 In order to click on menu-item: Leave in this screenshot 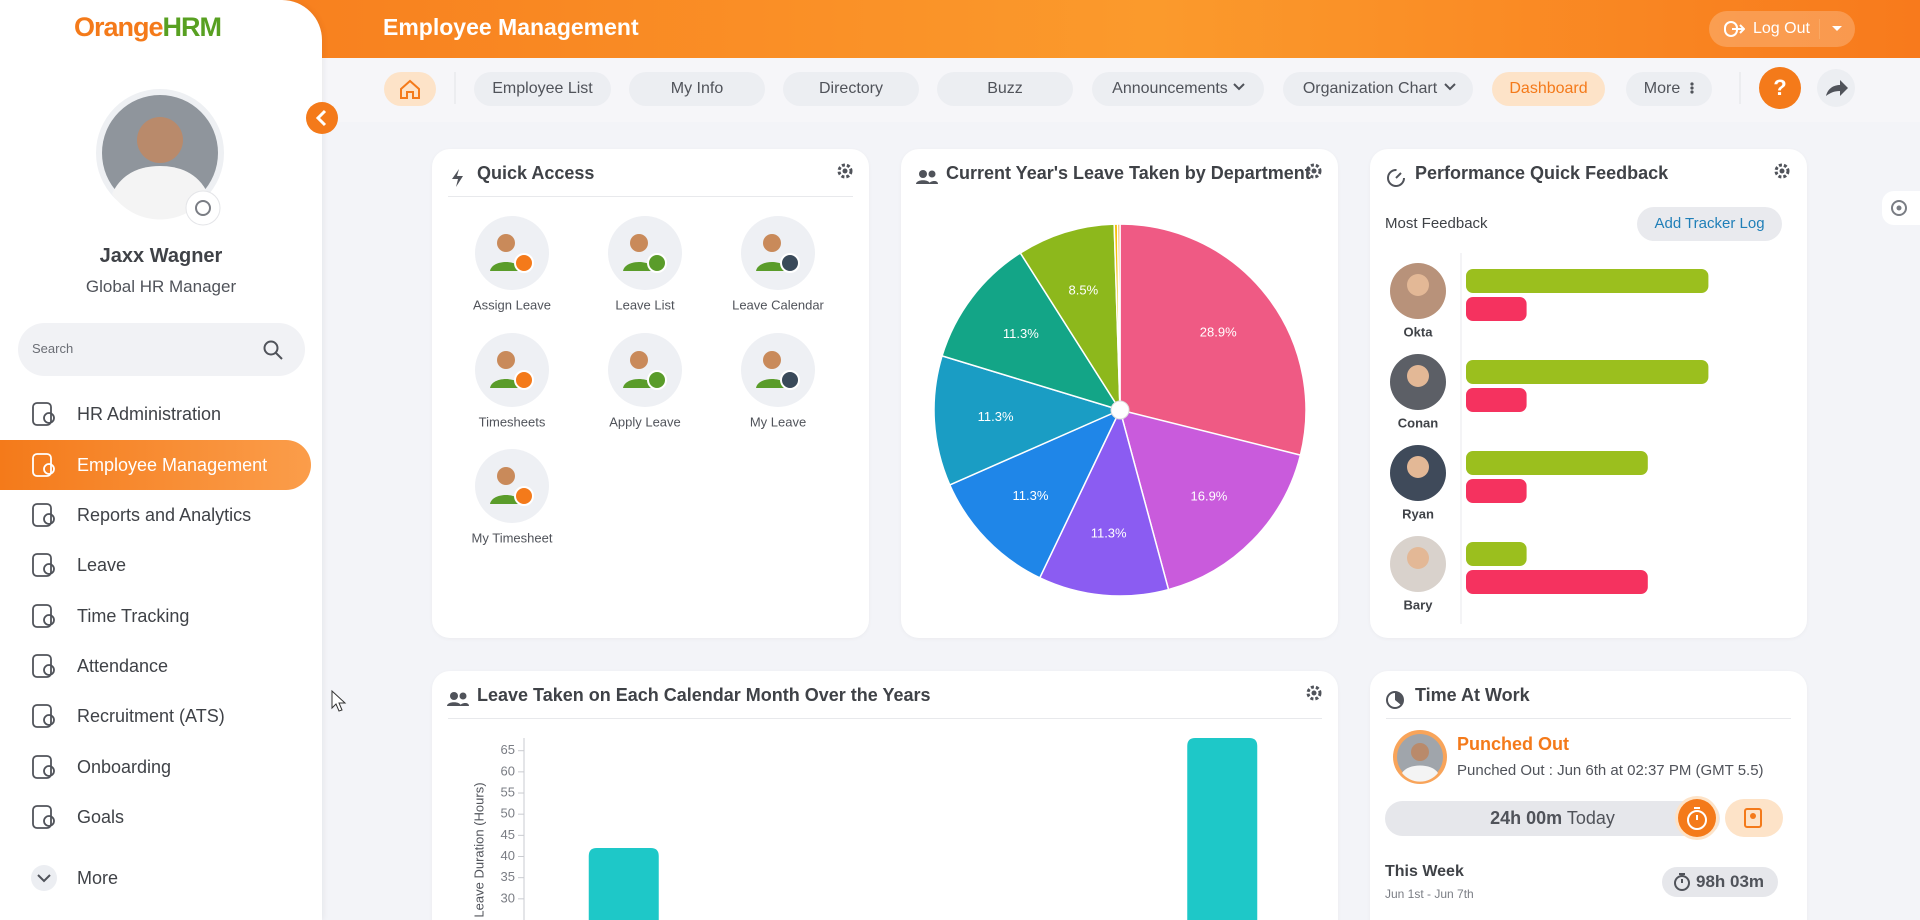, I will do `click(155, 565)`.